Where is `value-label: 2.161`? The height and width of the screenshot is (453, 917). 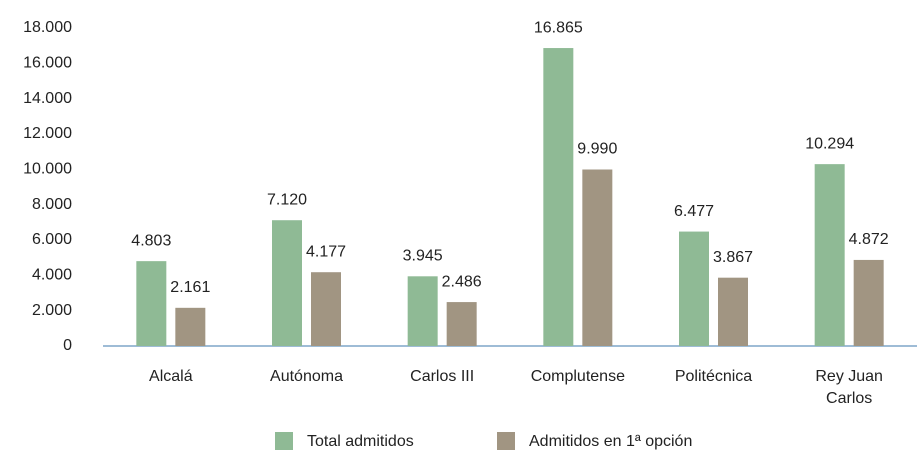 value-label: 2.161 is located at coordinates (190, 287).